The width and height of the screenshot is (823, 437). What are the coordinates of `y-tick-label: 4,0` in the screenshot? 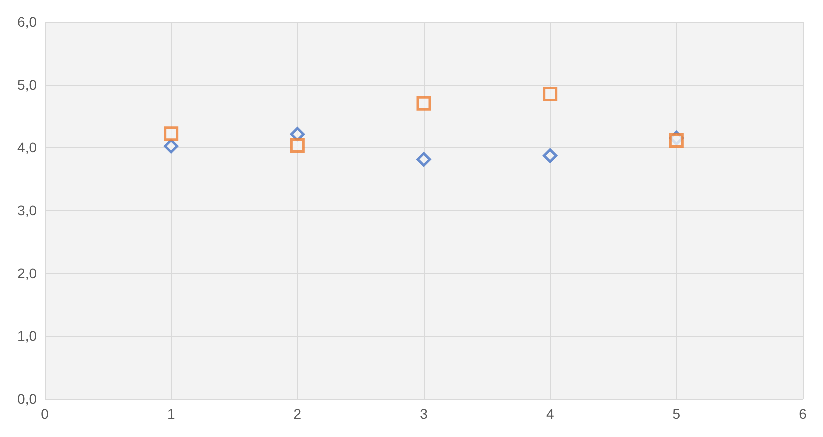 It's located at (28, 148).